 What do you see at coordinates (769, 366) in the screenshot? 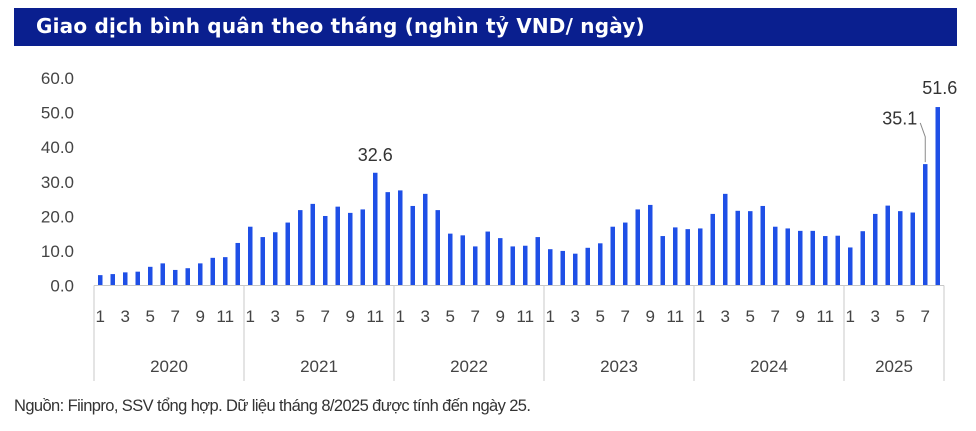
I see `year-label: 2024` at bounding box center [769, 366].